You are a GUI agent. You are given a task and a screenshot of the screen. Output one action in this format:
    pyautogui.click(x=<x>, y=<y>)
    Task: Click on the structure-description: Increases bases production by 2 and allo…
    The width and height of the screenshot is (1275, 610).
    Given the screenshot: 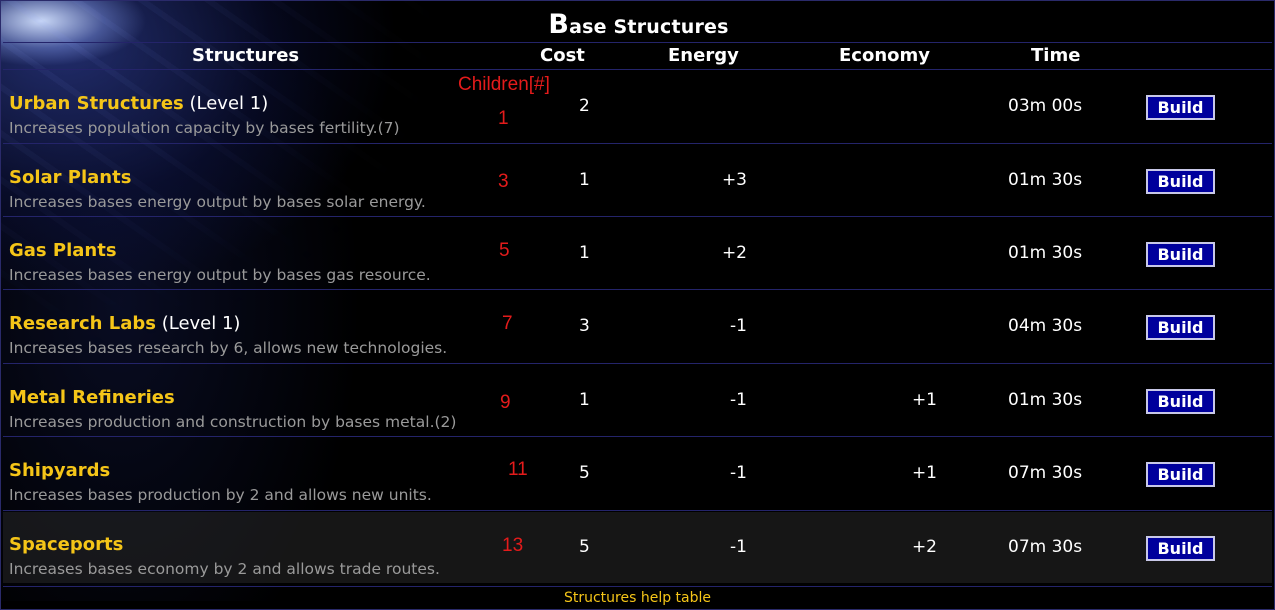 What is the action you would take?
    pyautogui.click(x=220, y=495)
    